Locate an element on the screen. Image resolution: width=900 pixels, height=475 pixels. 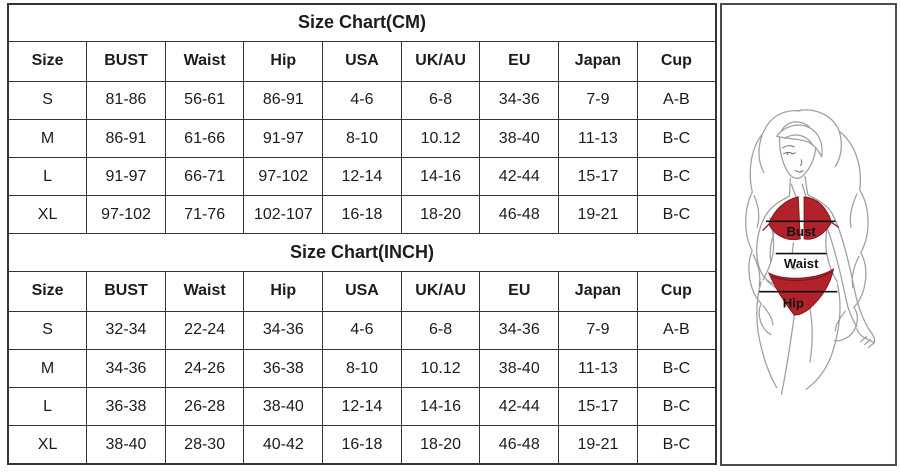
column-header: Waist is located at coordinates (204, 61).